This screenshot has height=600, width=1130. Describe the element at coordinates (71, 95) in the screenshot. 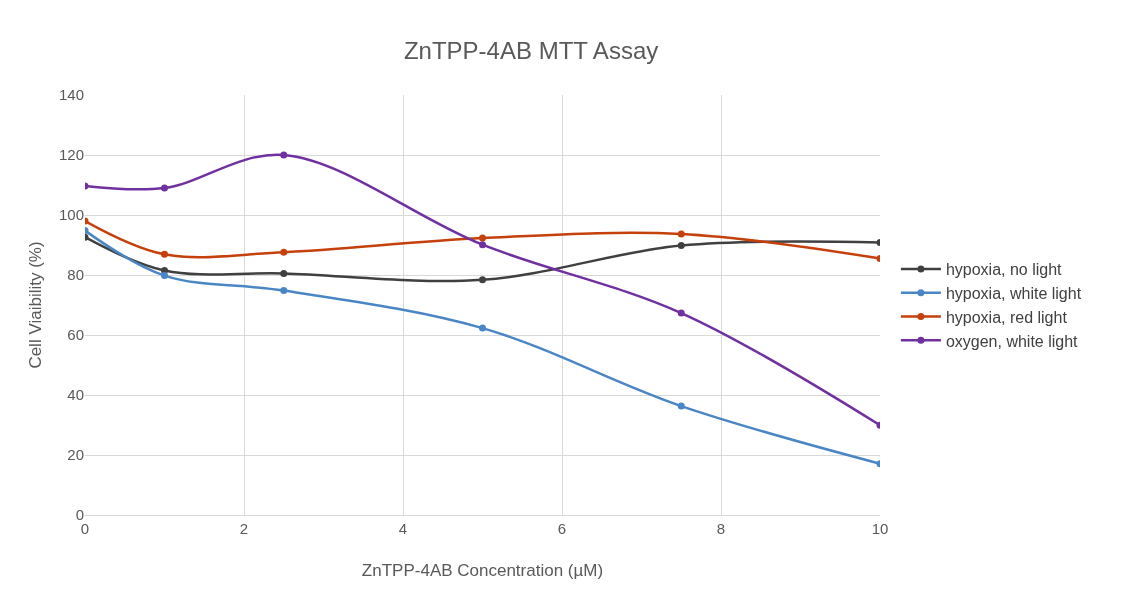

I see `y-tick-label: 140` at that location.